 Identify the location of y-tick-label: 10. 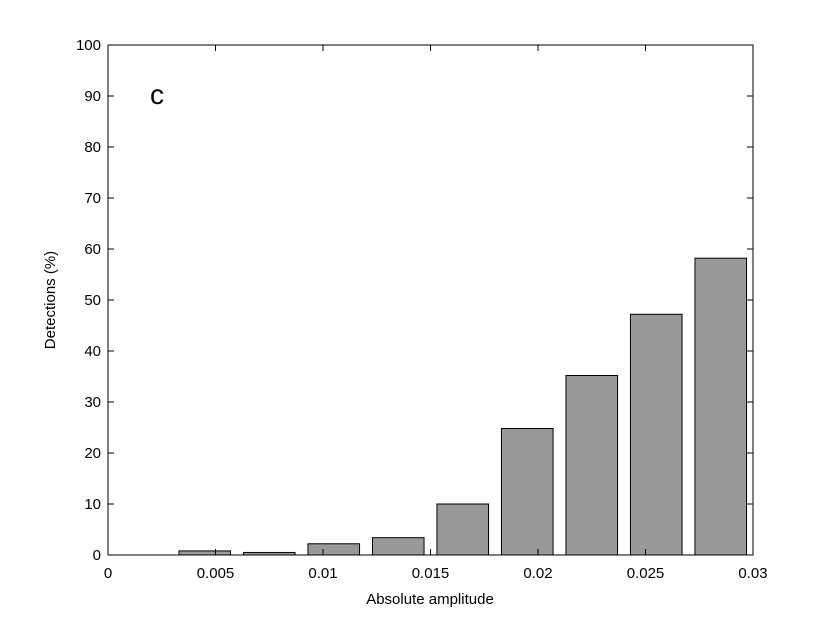
(92, 504).